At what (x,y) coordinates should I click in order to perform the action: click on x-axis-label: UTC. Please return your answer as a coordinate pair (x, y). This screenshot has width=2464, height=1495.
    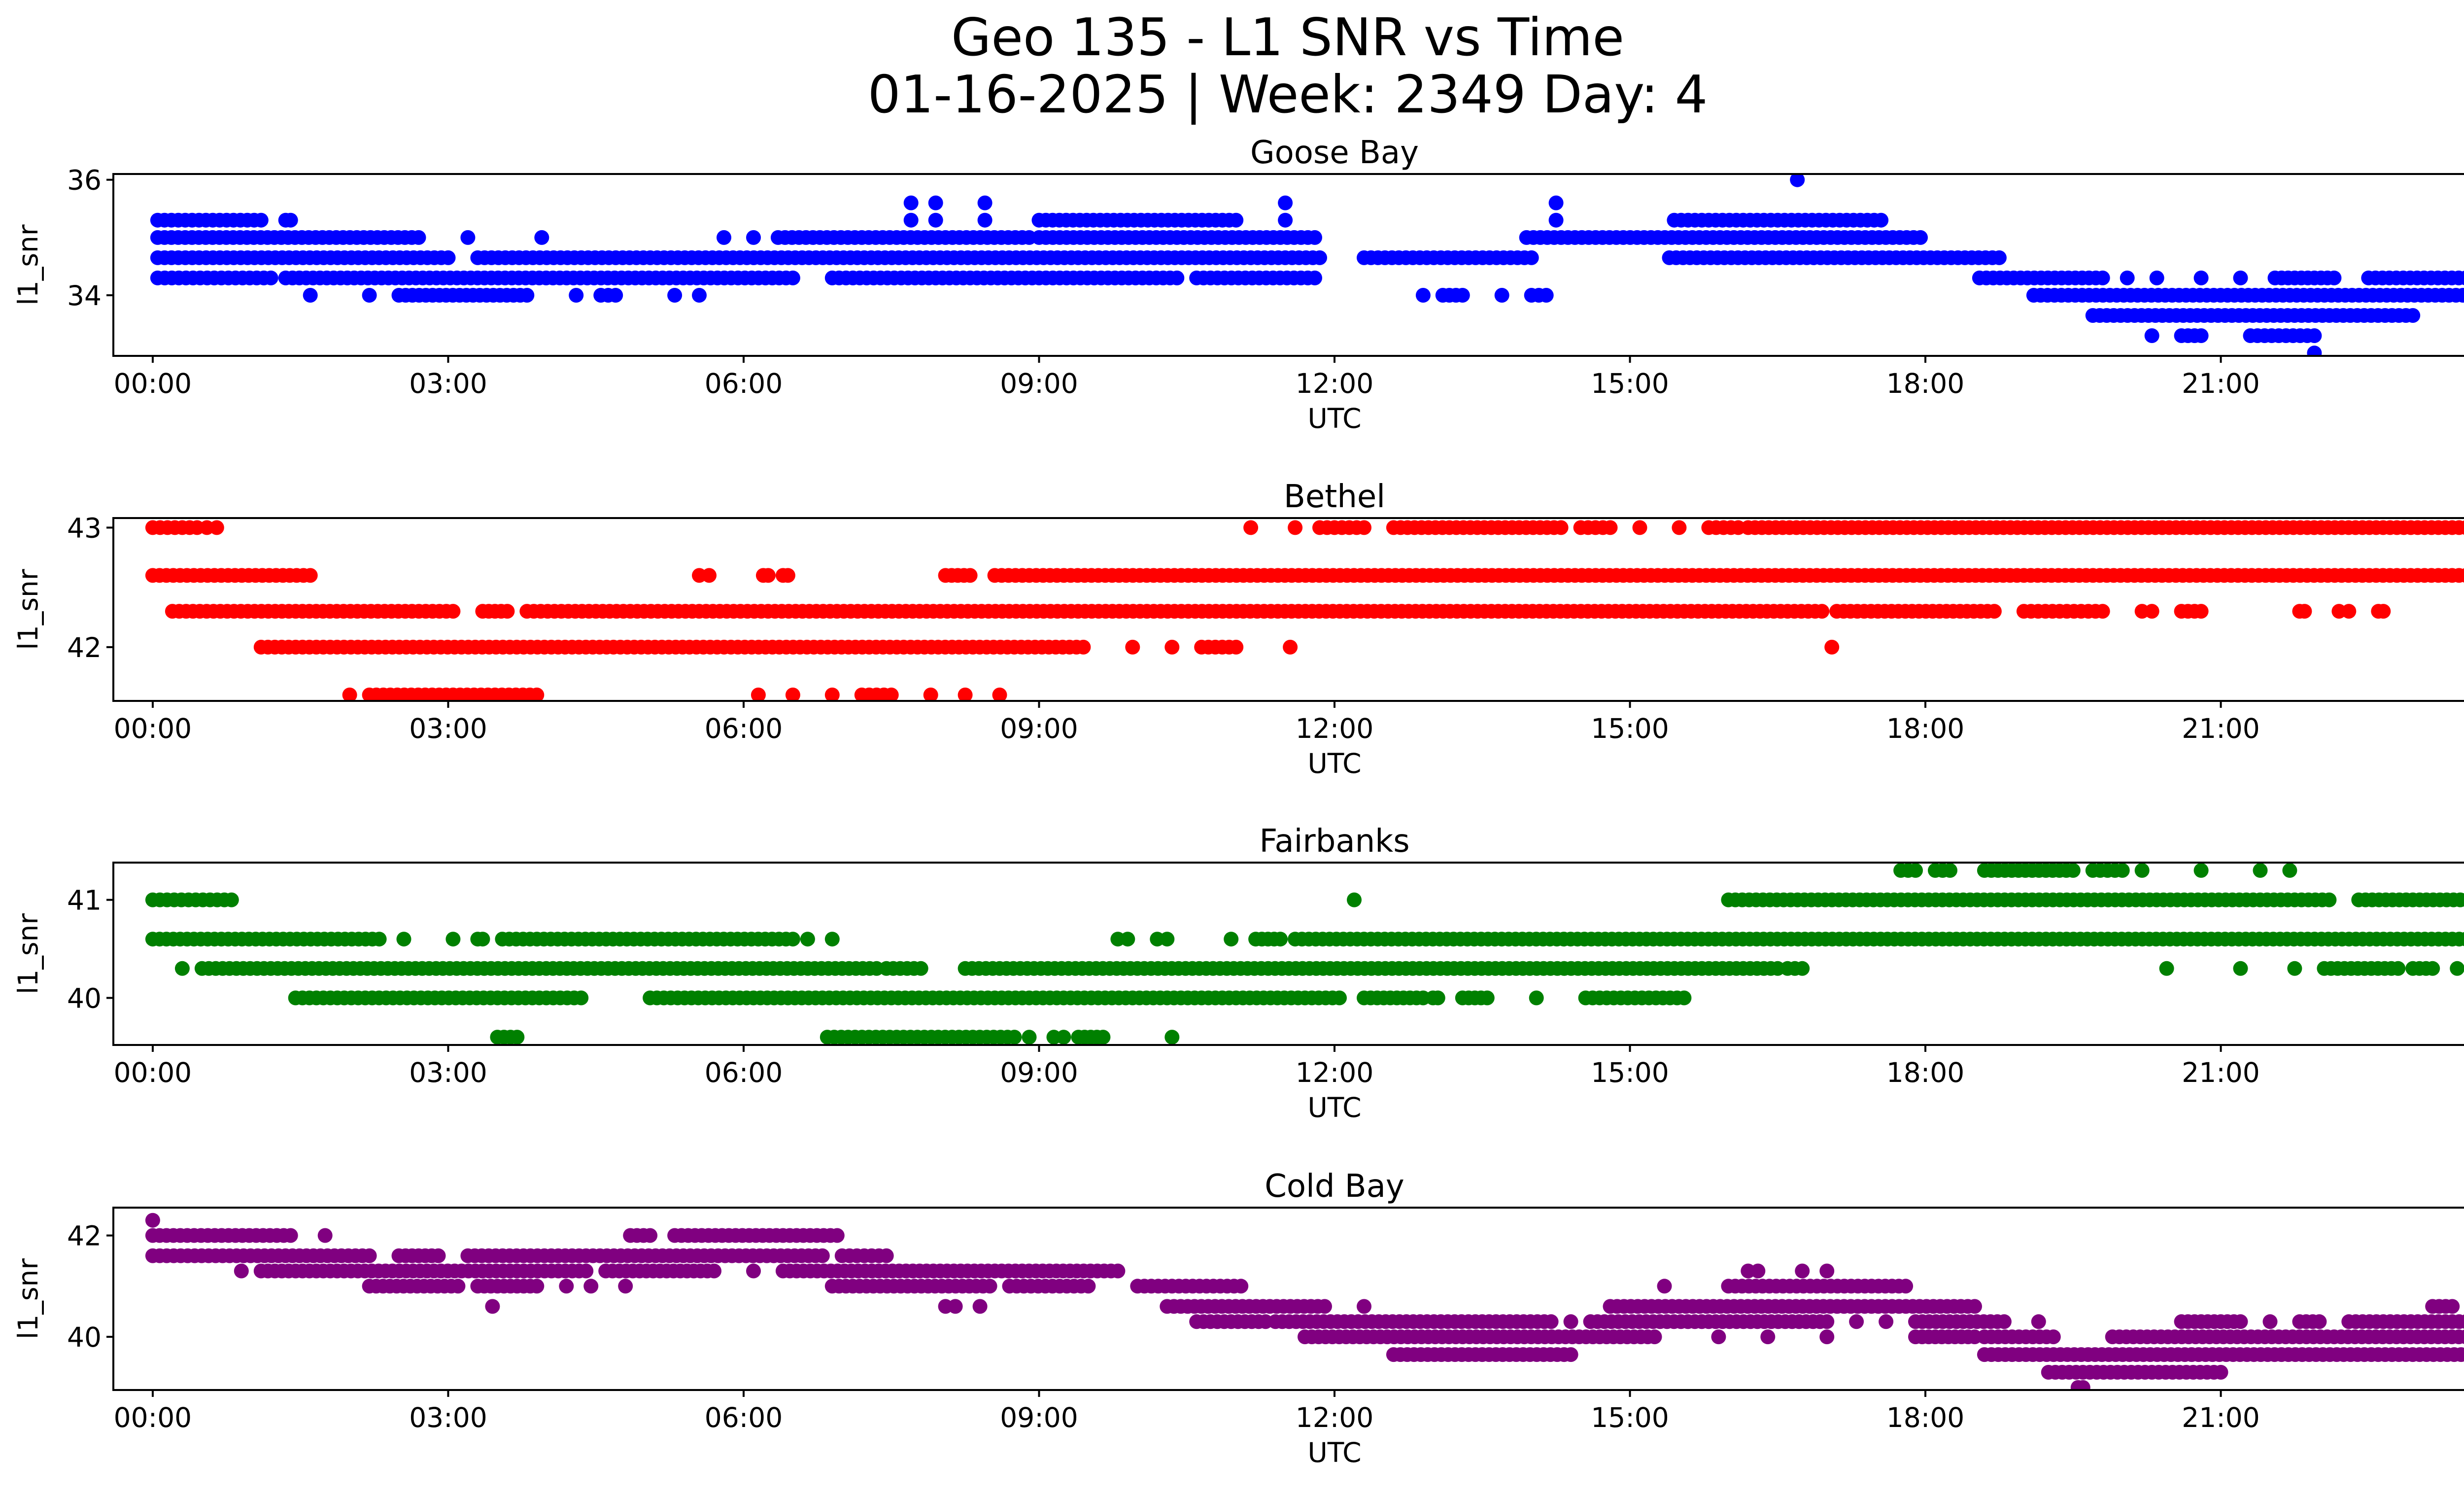
    Looking at the image, I should click on (1334, 1107).